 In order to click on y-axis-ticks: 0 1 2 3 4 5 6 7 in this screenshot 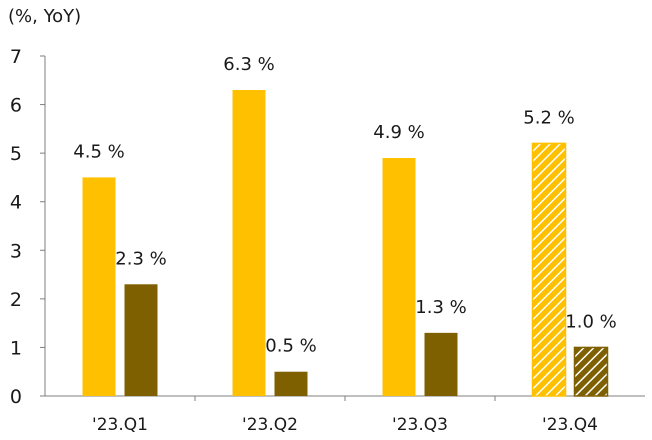, I will do `click(27, 227)`.